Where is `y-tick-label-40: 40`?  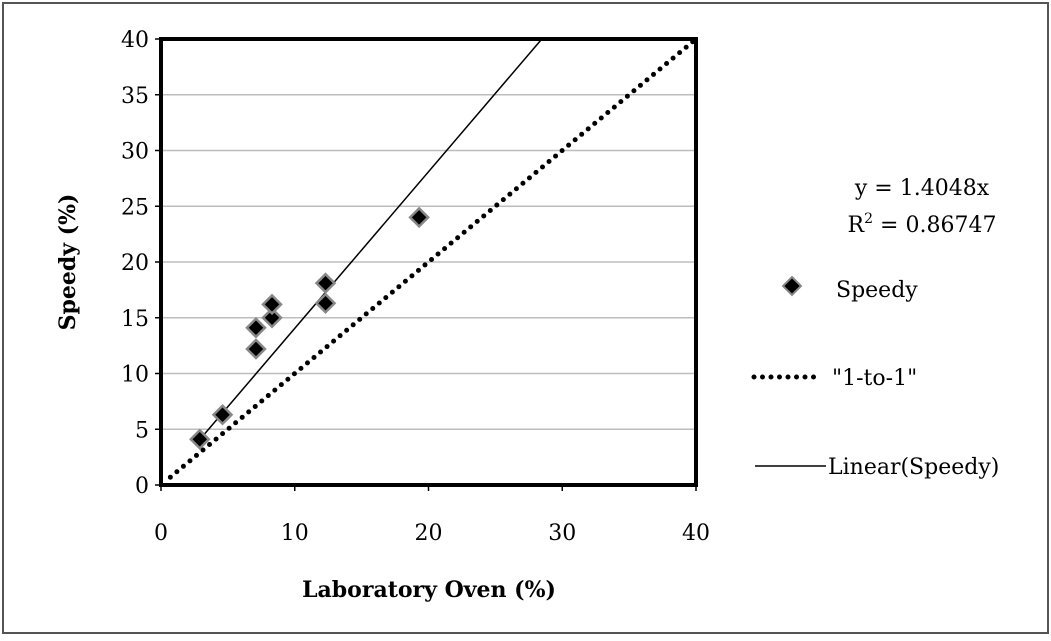 y-tick-label-40: 40 is located at coordinates (135, 40).